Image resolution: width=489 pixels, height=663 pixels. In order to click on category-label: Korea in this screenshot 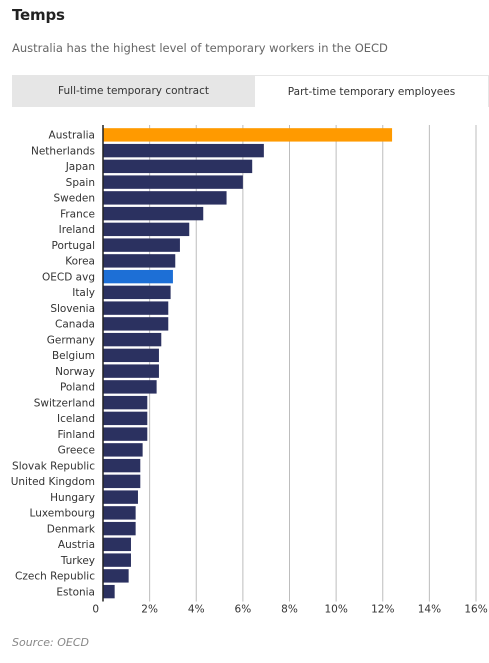, I will do `click(80, 262)`.